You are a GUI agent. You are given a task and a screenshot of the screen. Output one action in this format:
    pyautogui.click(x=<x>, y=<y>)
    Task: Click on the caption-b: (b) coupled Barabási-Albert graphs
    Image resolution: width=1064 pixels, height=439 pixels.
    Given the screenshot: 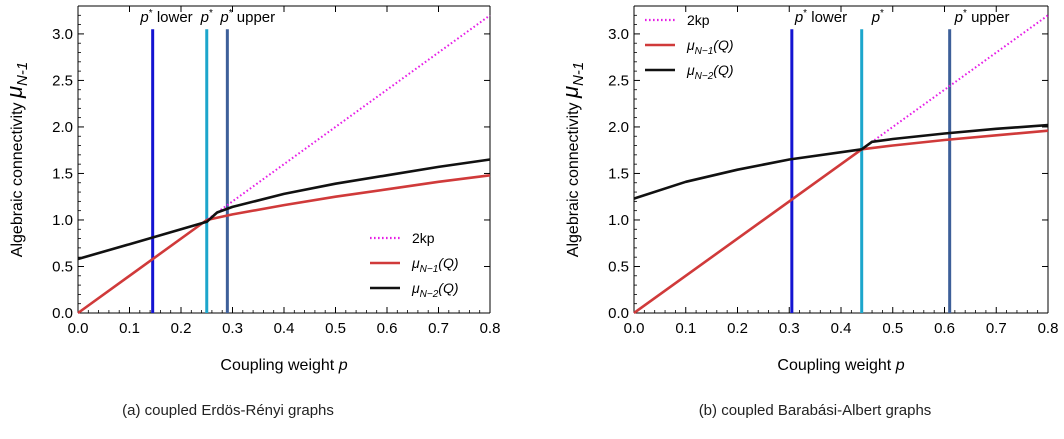 What is the action you would take?
    pyautogui.click(x=815, y=410)
    